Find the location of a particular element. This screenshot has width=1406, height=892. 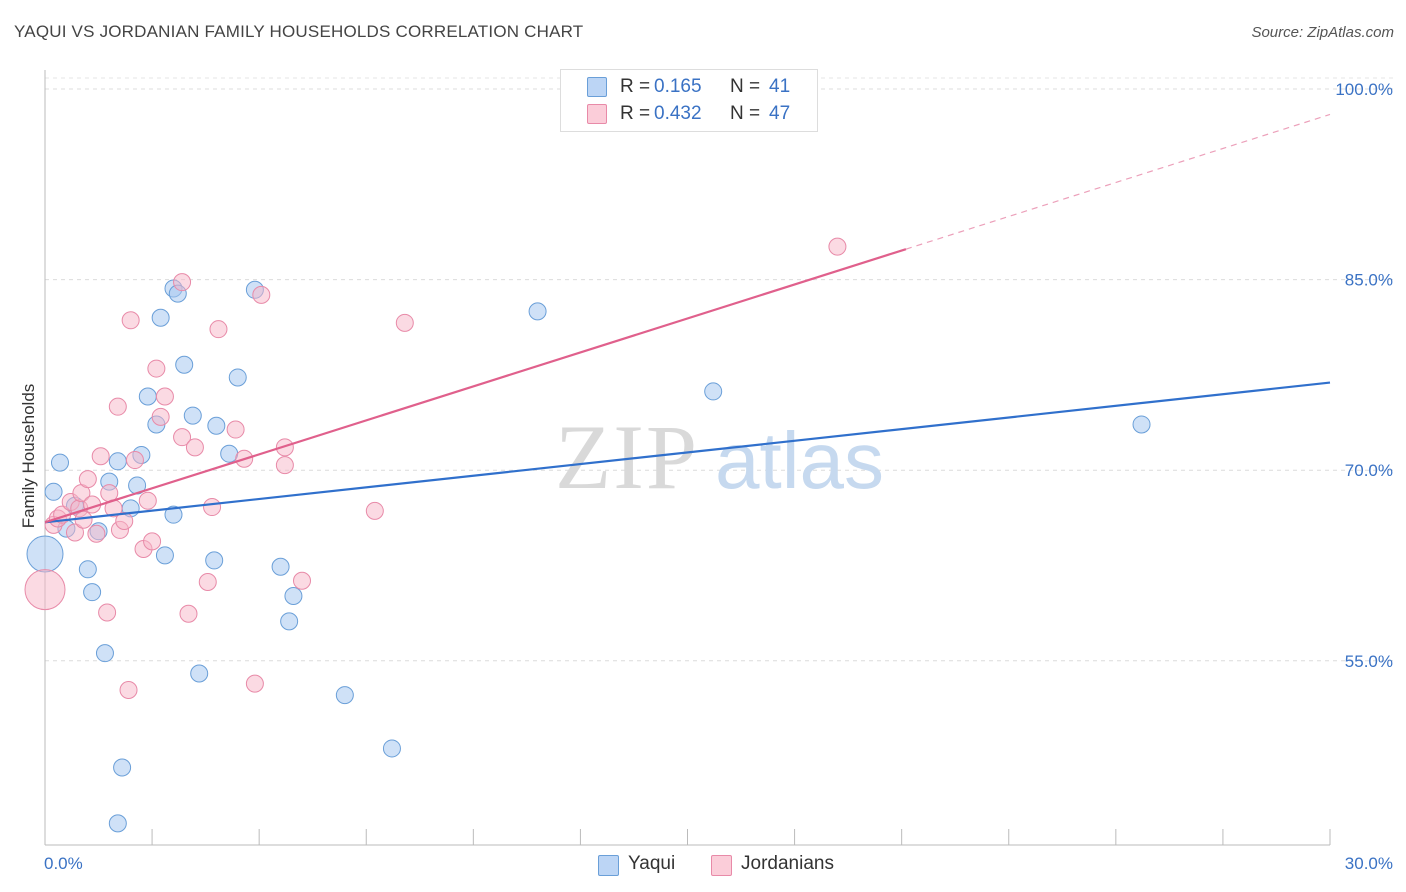

legend-row-yaqui: R = 0.165 N = 41 is located at coordinates (703, 87).